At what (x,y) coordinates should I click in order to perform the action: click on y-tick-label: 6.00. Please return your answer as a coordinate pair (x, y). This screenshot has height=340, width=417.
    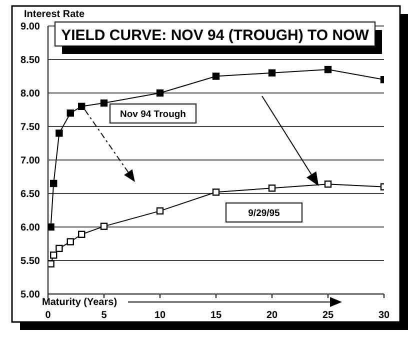
    Looking at the image, I should click on (30, 228).